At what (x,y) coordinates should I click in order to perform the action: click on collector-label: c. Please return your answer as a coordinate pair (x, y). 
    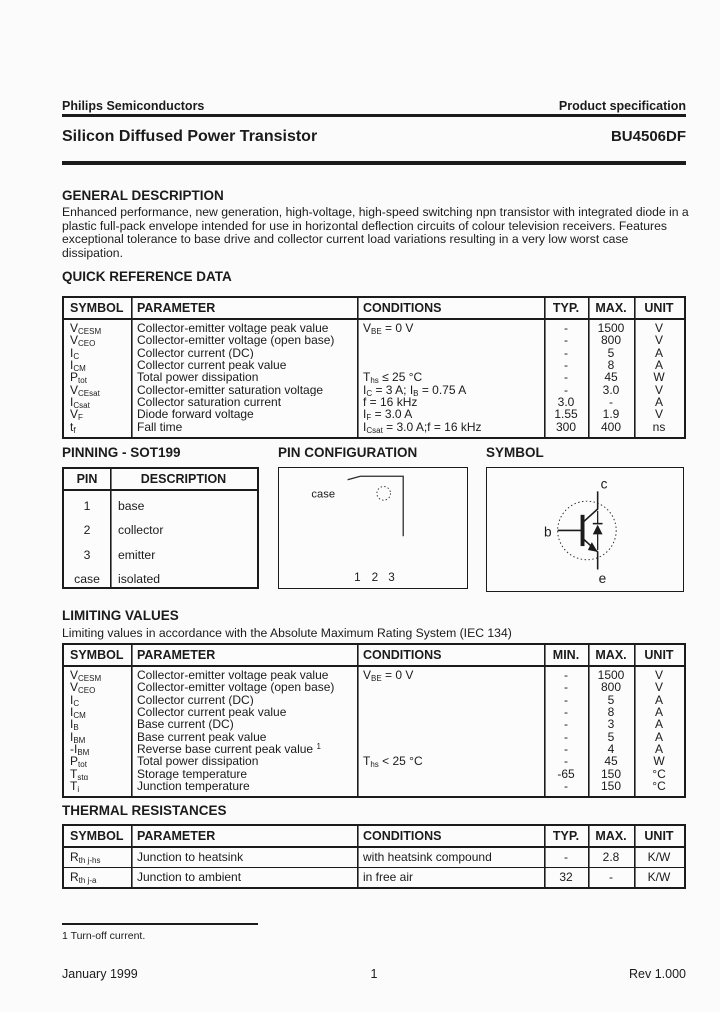
    Looking at the image, I should click on (604, 483).